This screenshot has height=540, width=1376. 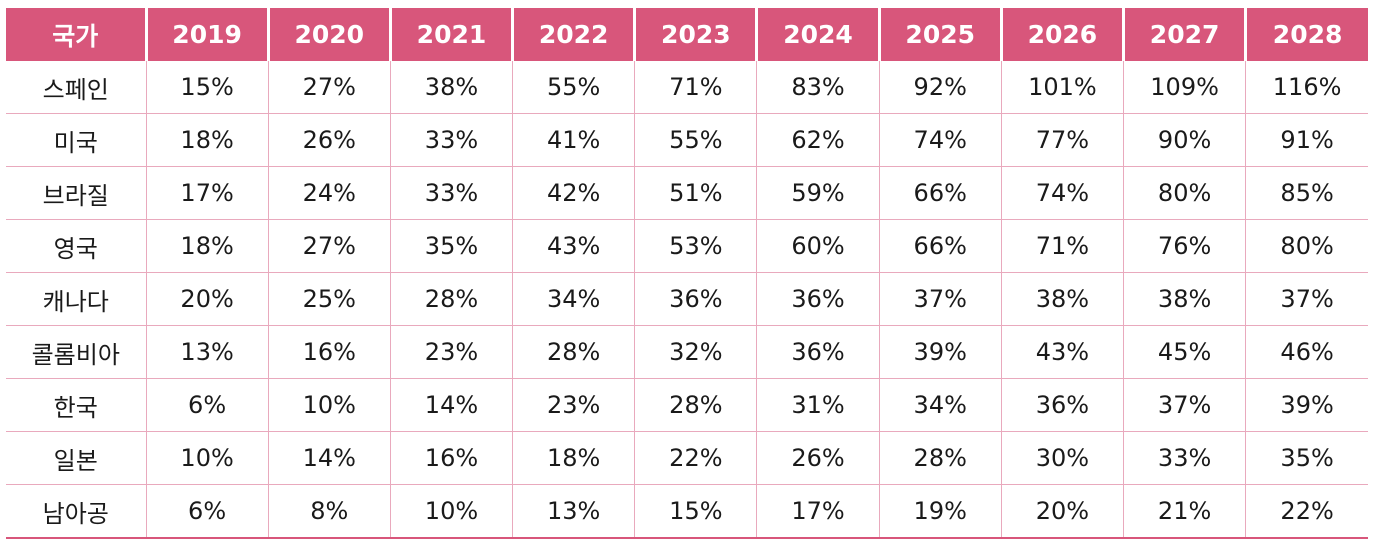 What do you see at coordinates (1063, 140) in the screenshot?
I see `table-cell-value: 77%` at bounding box center [1063, 140].